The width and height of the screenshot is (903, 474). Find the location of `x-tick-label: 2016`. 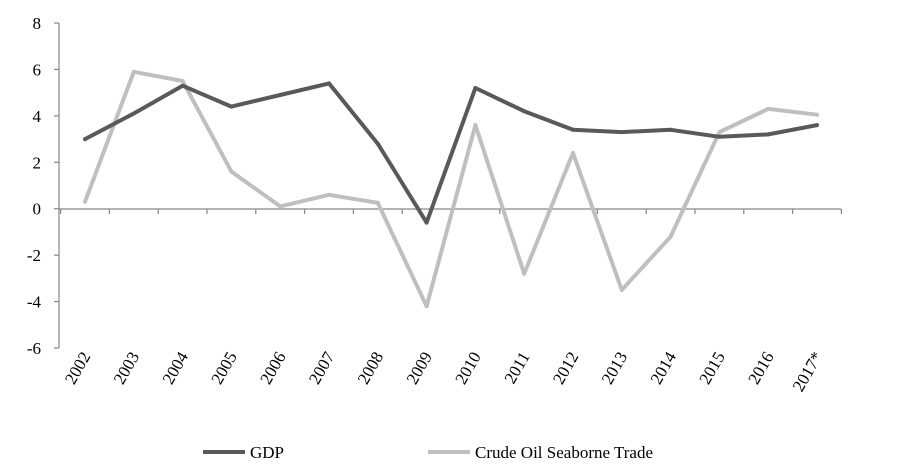

x-tick-label: 2016 is located at coordinates (760, 368).